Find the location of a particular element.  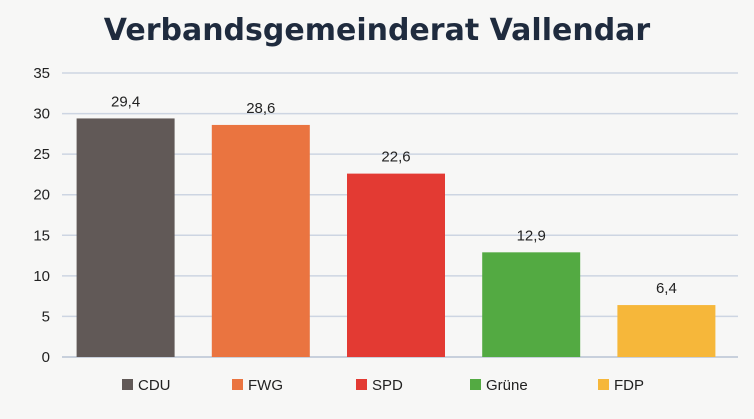

data-label: 22,6 is located at coordinates (395, 157).